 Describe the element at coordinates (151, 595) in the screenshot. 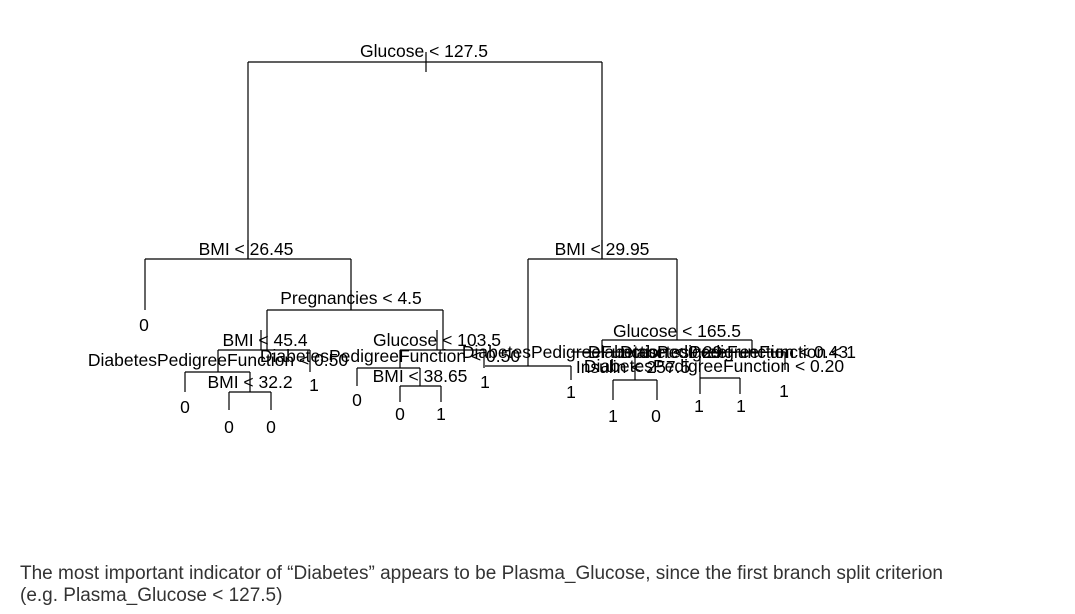

I see `caption-line-2: (e.g. Plasma_Glucose < 127.5)` at that location.